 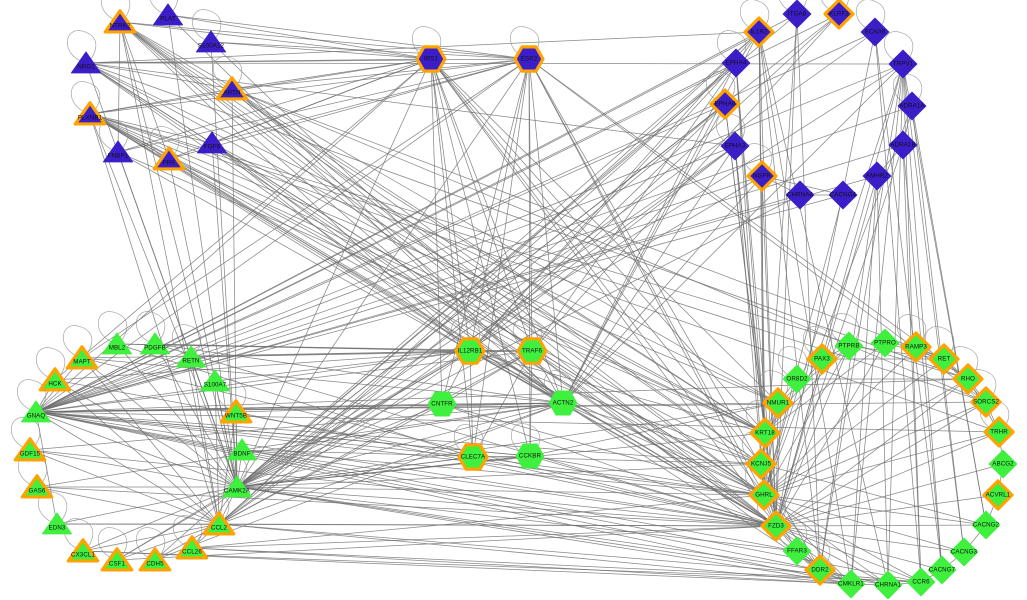 What do you see at coordinates (778, 403) in the screenshot?
I see `graph-node-nmur1` at bounding box center [778, 403].